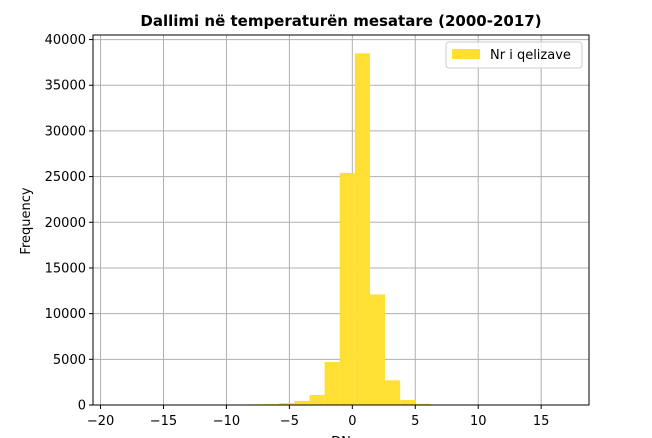  I want to click on y-tick-label: 0, so click(82, 406).